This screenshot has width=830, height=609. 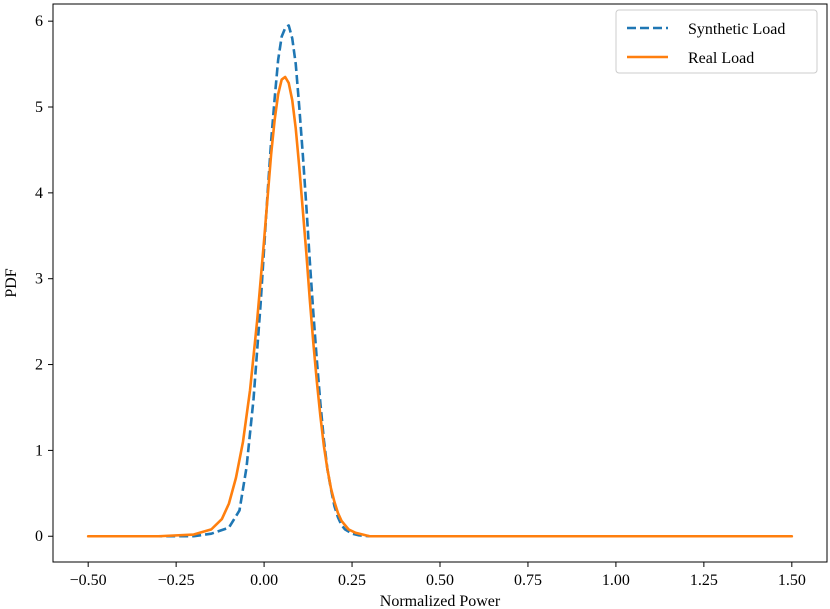 I want to click on y-tick-label: 6, so click(x=39, y=21).